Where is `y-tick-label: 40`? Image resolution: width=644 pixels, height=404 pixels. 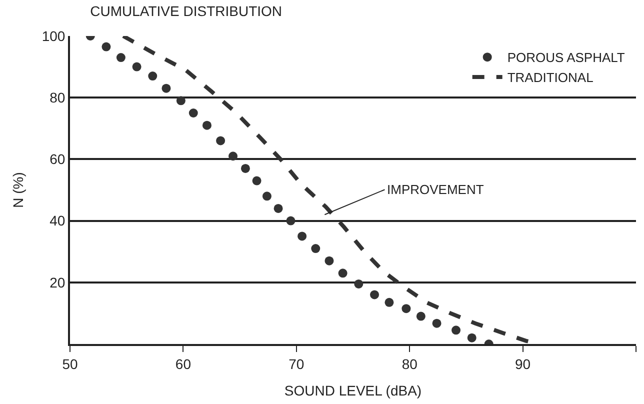 y-tick-label: 40 is located at coordinates (58, 220).